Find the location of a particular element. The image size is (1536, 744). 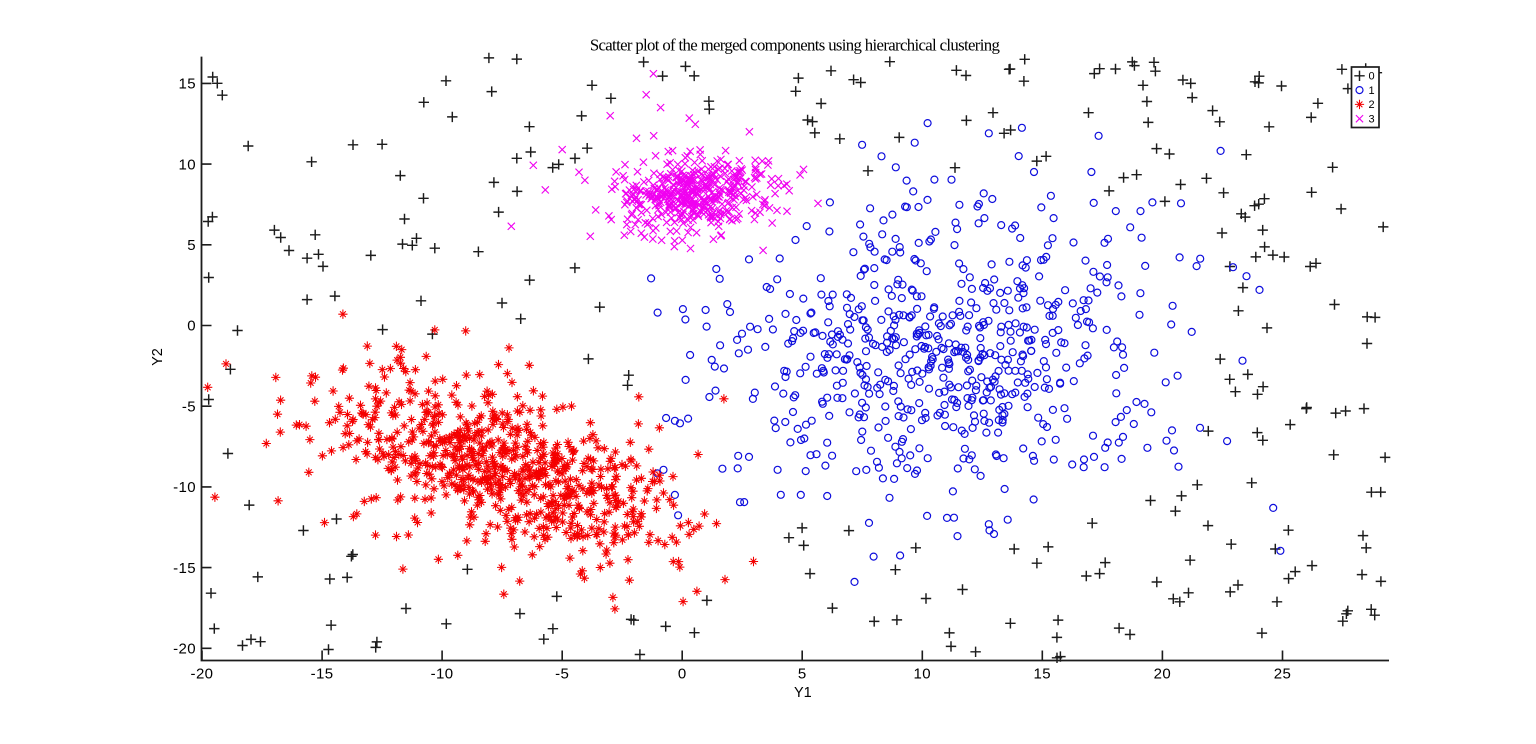

svg-text: 20 is located at coordinates (1163, 674).